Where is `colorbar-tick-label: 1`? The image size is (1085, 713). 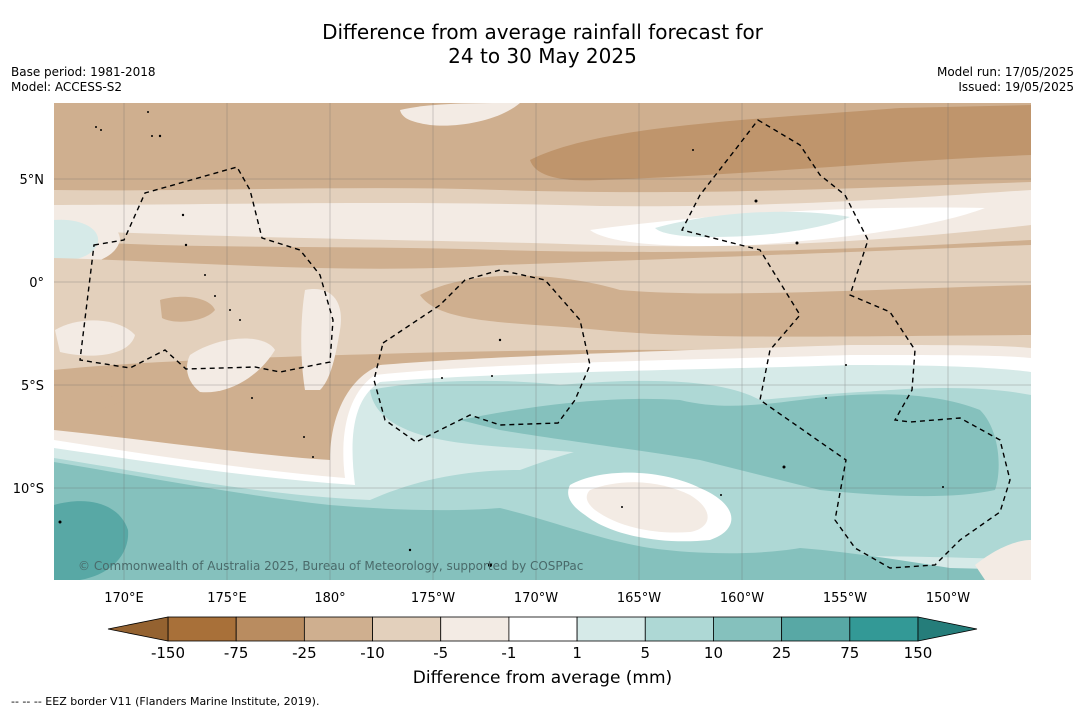
colorbar-tick-label: 1 is located at coordinates (577, 653).